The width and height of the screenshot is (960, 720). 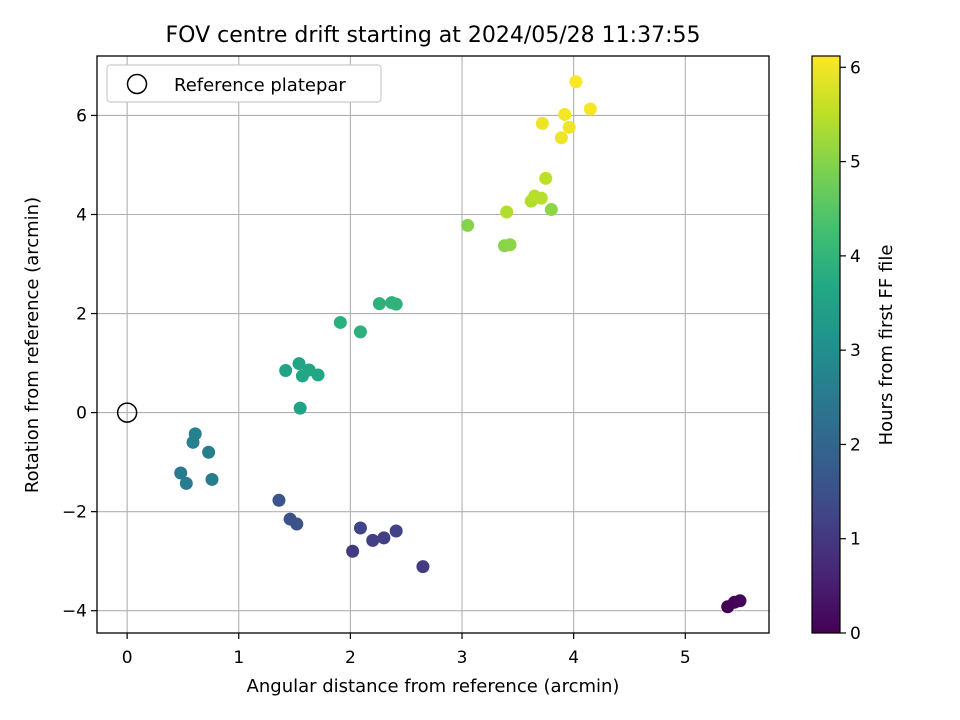 I want to click on x-tick-label: 2, so click(x=350, y=658).